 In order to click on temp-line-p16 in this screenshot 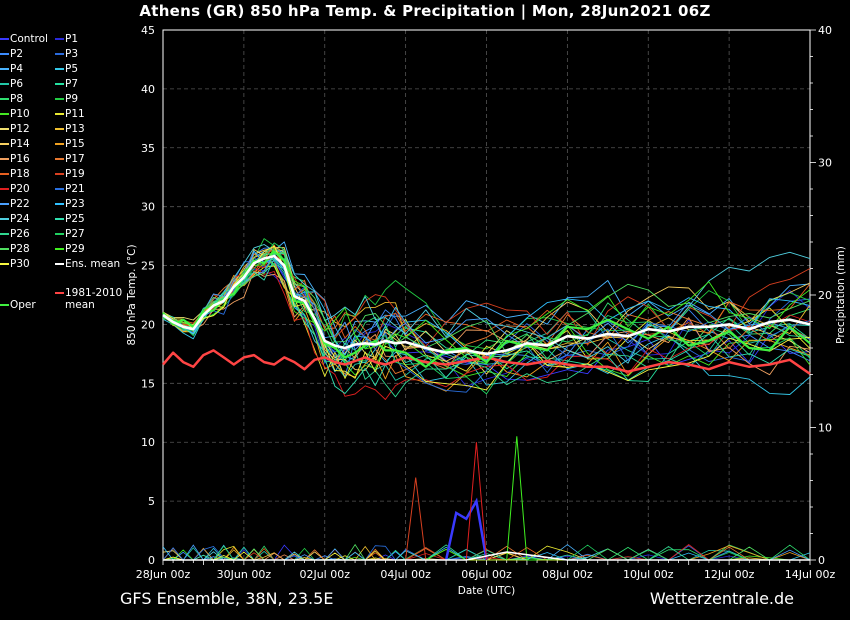, I will do `click(486, 323)`.